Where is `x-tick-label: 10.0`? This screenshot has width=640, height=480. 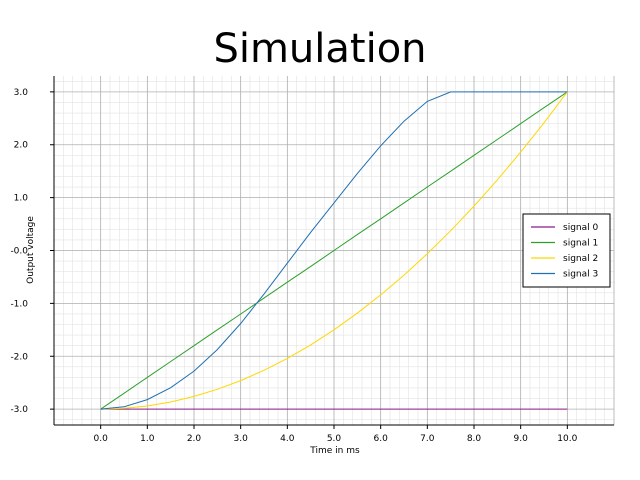 x-tick-label: 10.0 is located at coordinates (567, 439).